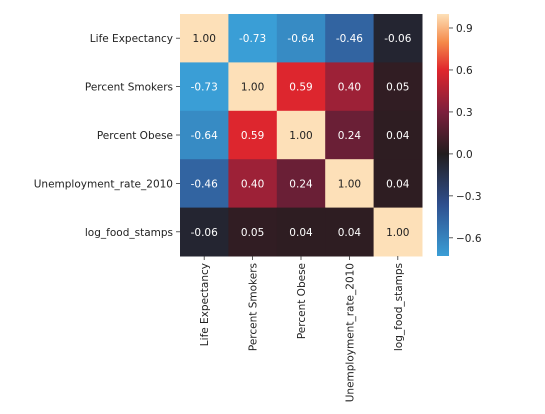 The image size is (545, 414). I want to click on colorbar-tick-label: 0.6, so click(464, 71).